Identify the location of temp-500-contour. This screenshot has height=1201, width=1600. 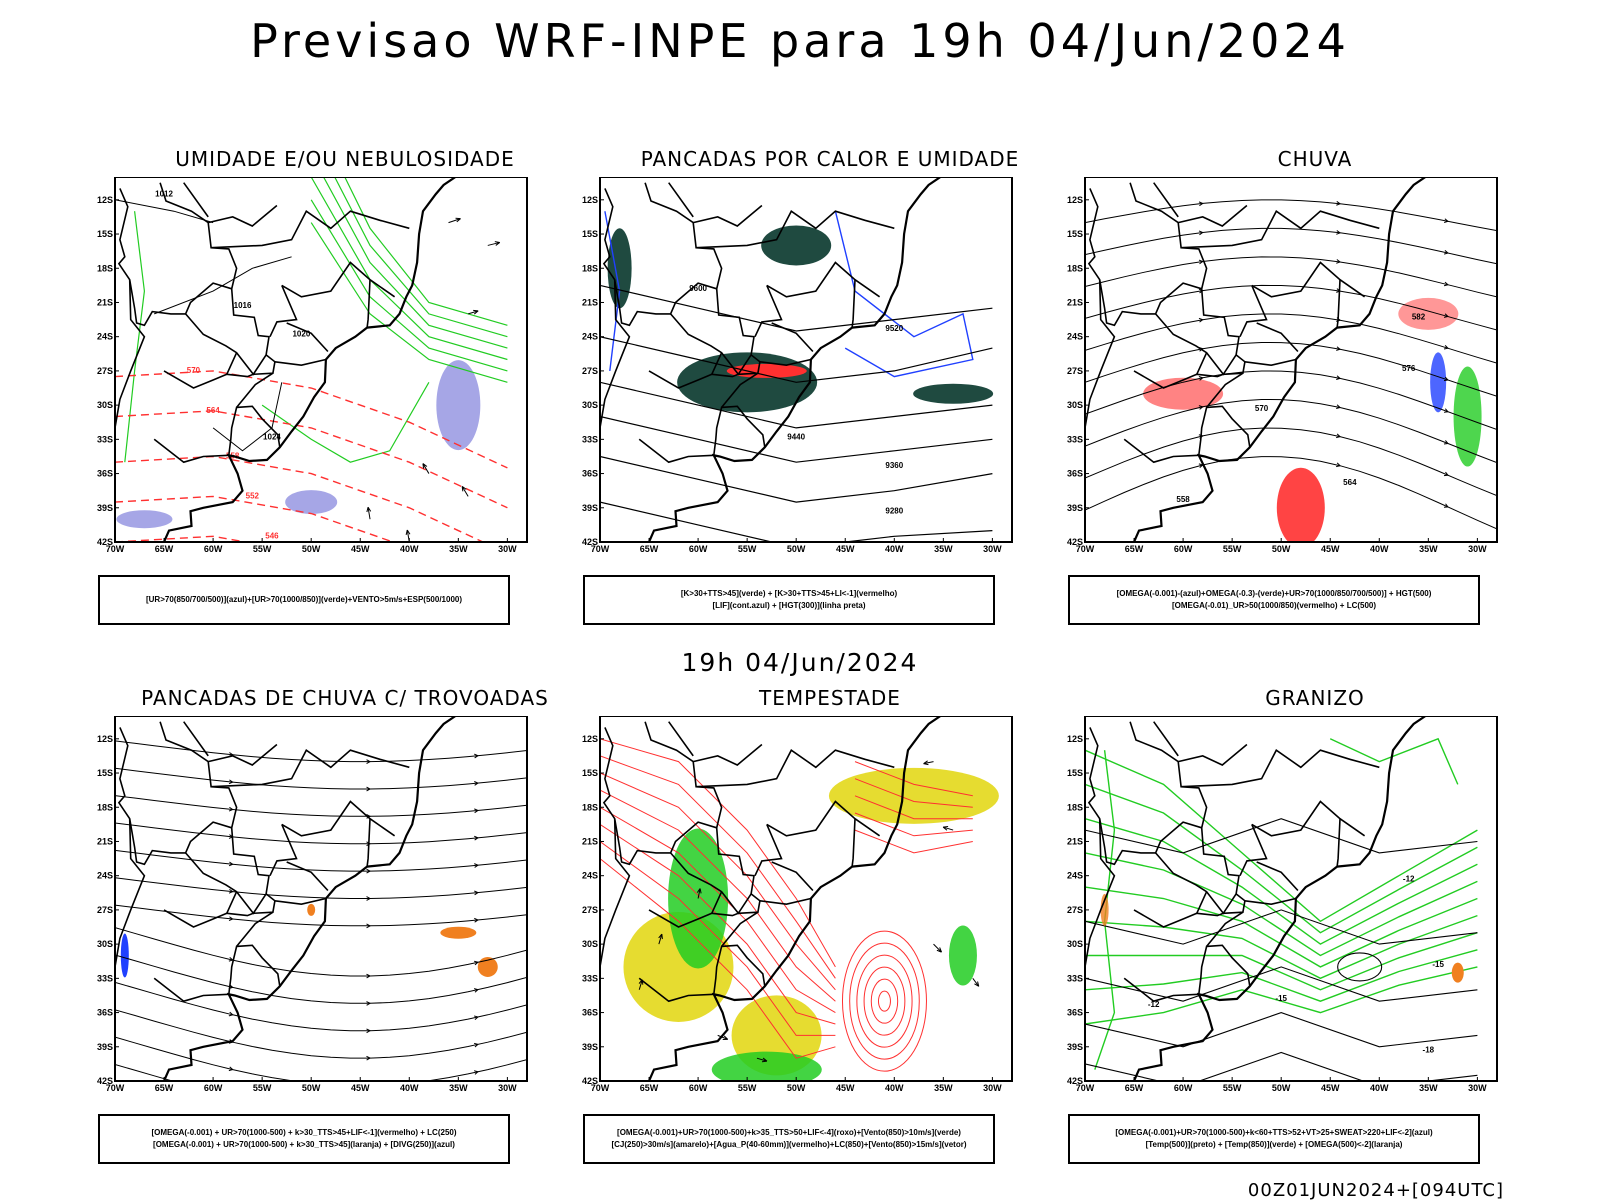
(1281, 927).